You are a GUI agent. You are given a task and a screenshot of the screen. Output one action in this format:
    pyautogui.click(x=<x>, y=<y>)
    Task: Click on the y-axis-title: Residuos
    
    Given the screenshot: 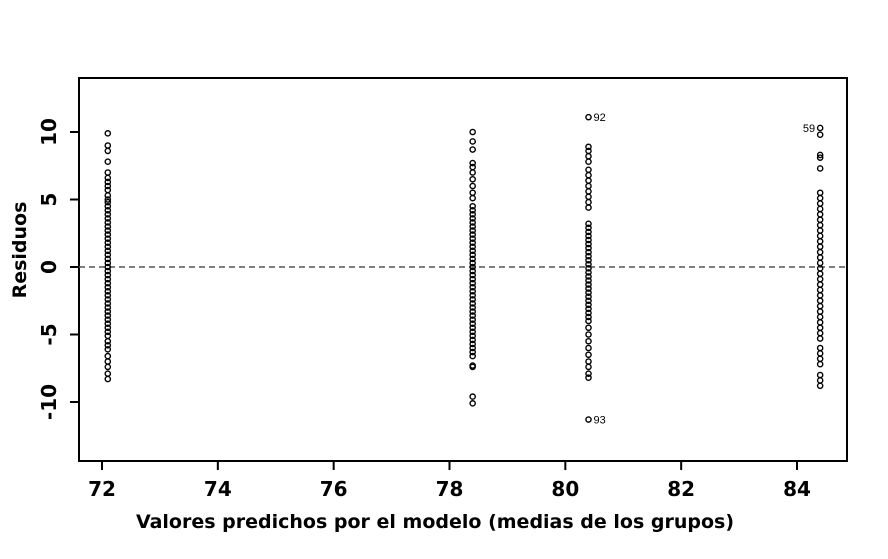 What is the action you would take?
    pyautogui.click(x=20, y=250)
    